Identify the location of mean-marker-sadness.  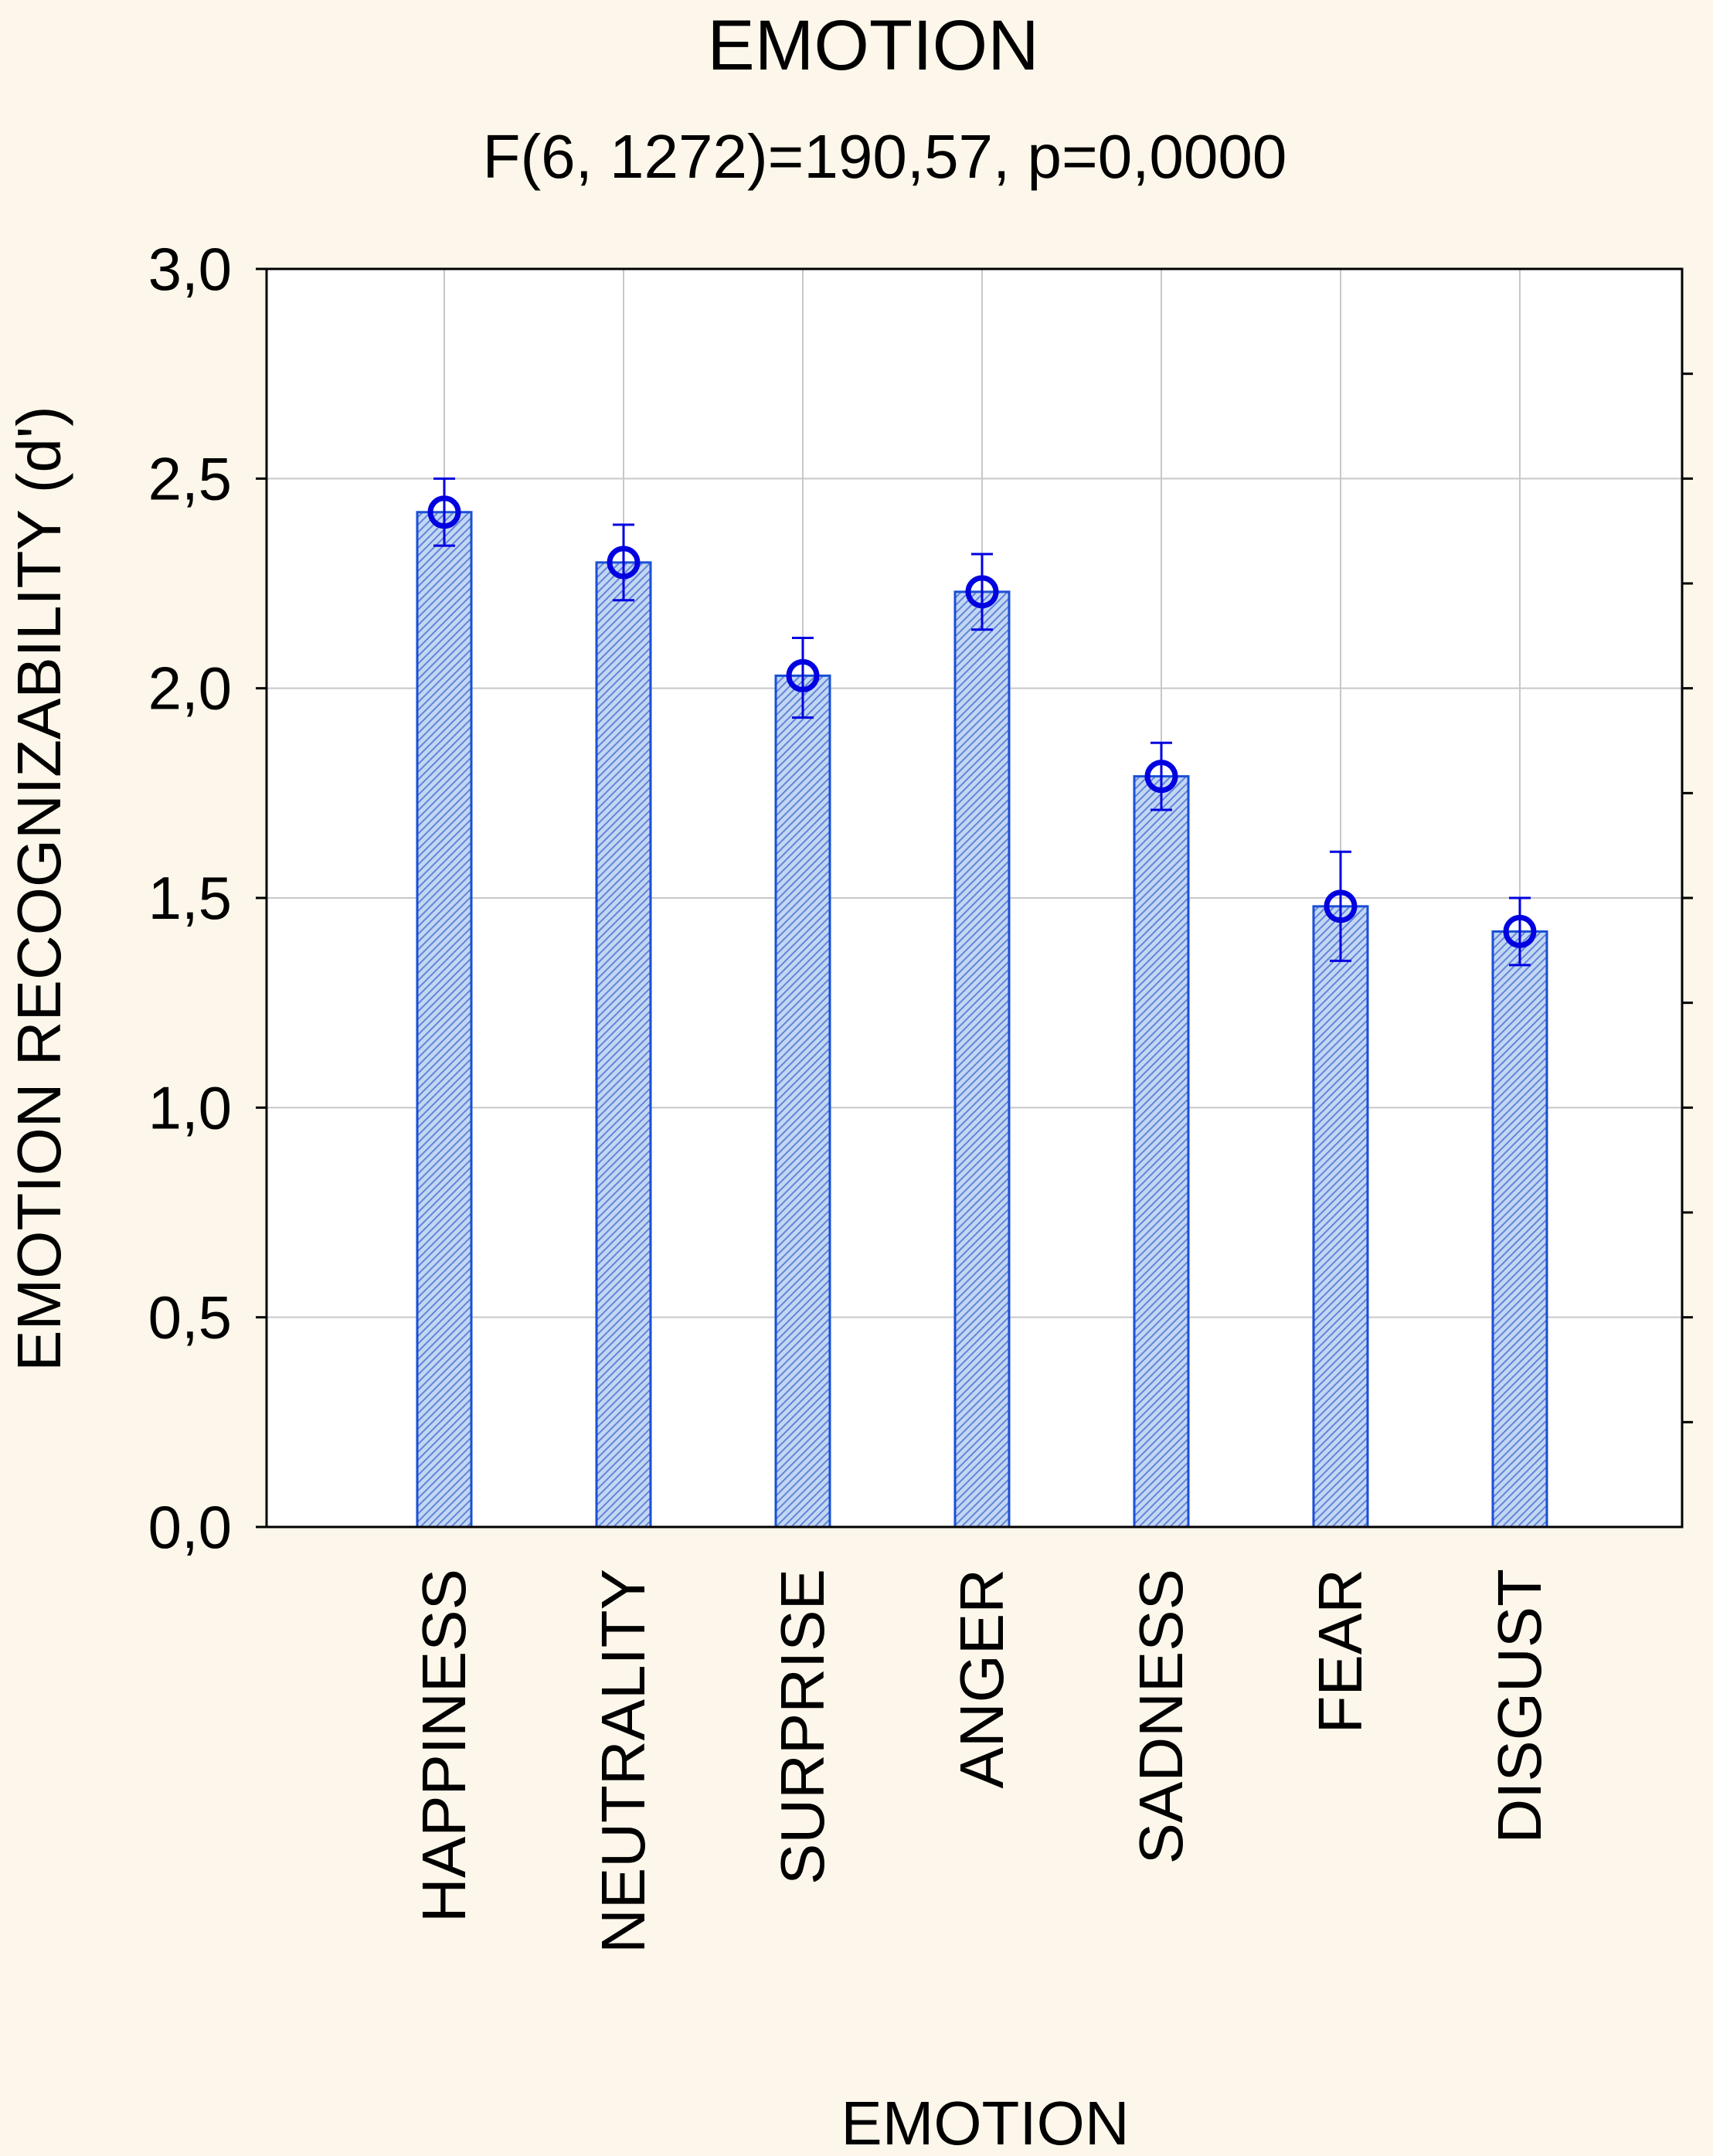
(1161, 777).